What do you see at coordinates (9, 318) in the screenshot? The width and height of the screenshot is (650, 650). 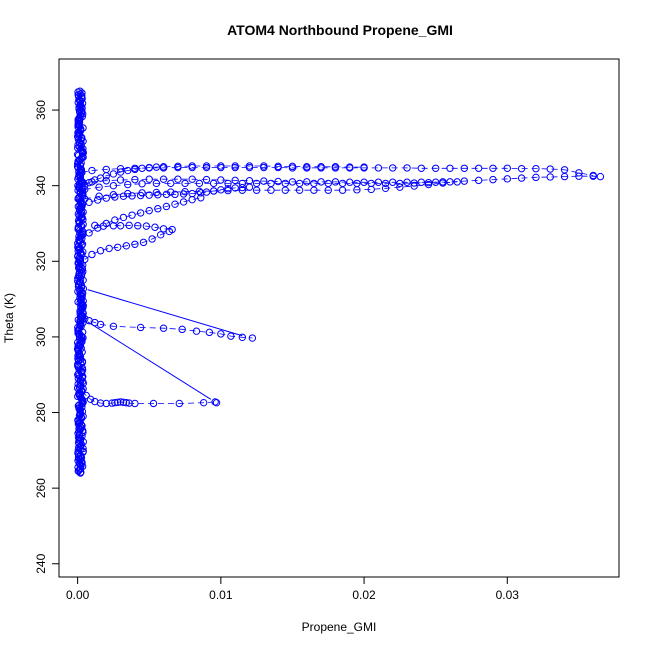 I see `y-axis-label: Theta (K)` at bounding box center [9, 318].